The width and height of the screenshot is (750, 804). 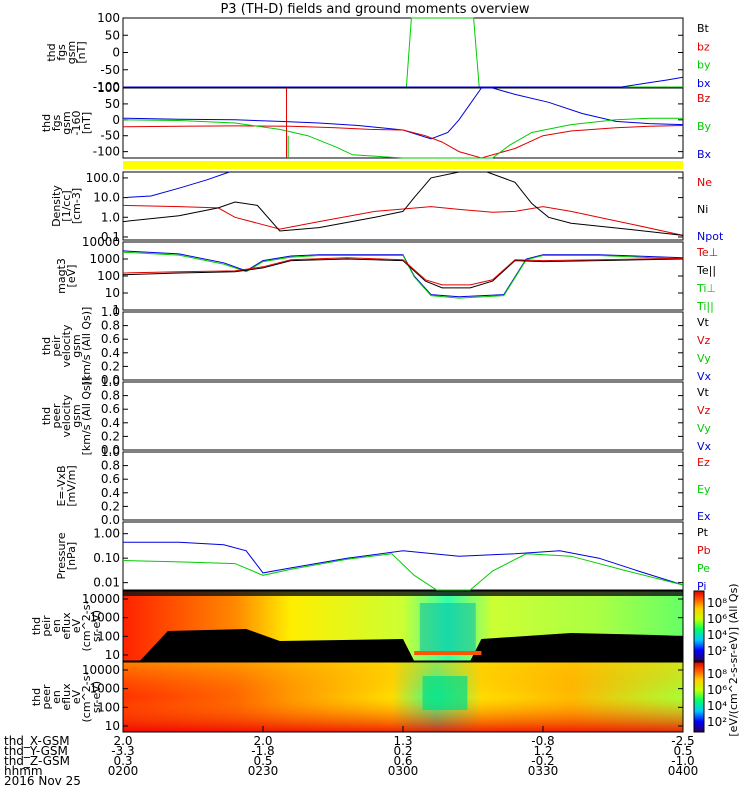 What do you see at coordinates (682, 751) in the screenshot?
I see `xtick-label: 0.5` at bounding box center [682, 751].